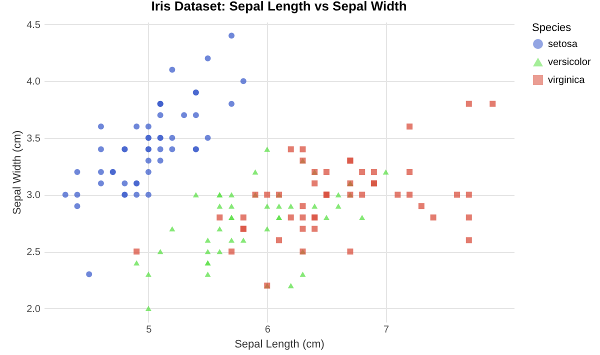 This screenshot has width=600, height=355. What do you see at coordinates (33, 309) in the screenshot?
I see `y-tick-label: 2.0` at bounding box center [33, 309].